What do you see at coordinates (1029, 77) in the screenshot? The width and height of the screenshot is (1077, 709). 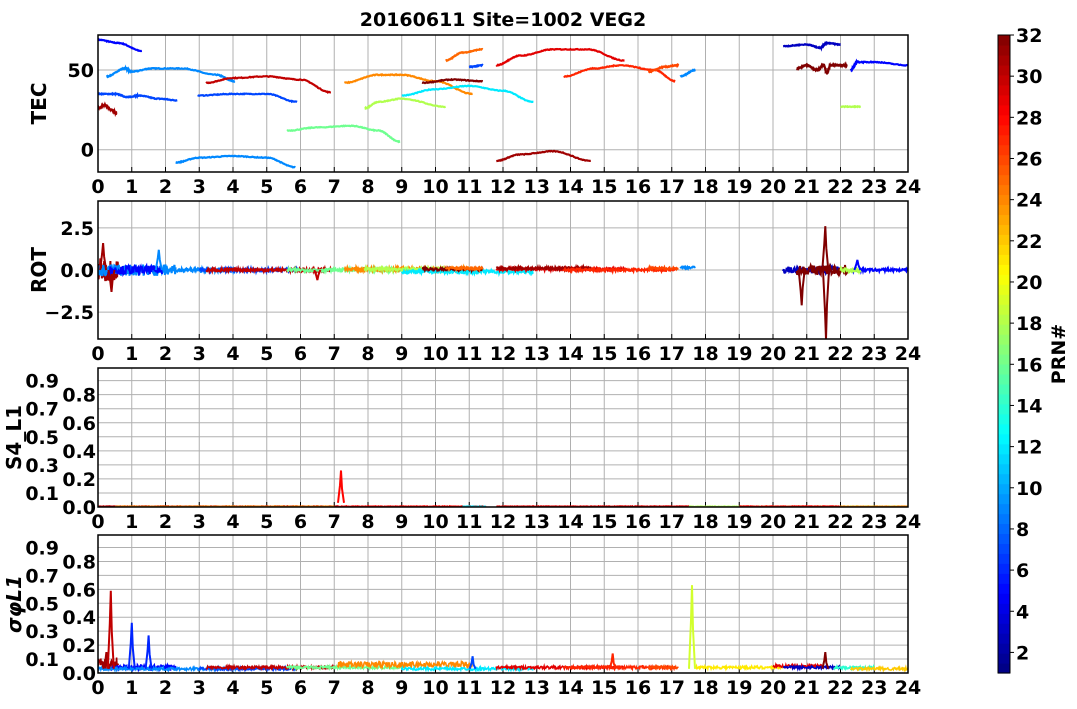 I see `colorbar-tick-label: 30` at bounding box center [1029, 77].